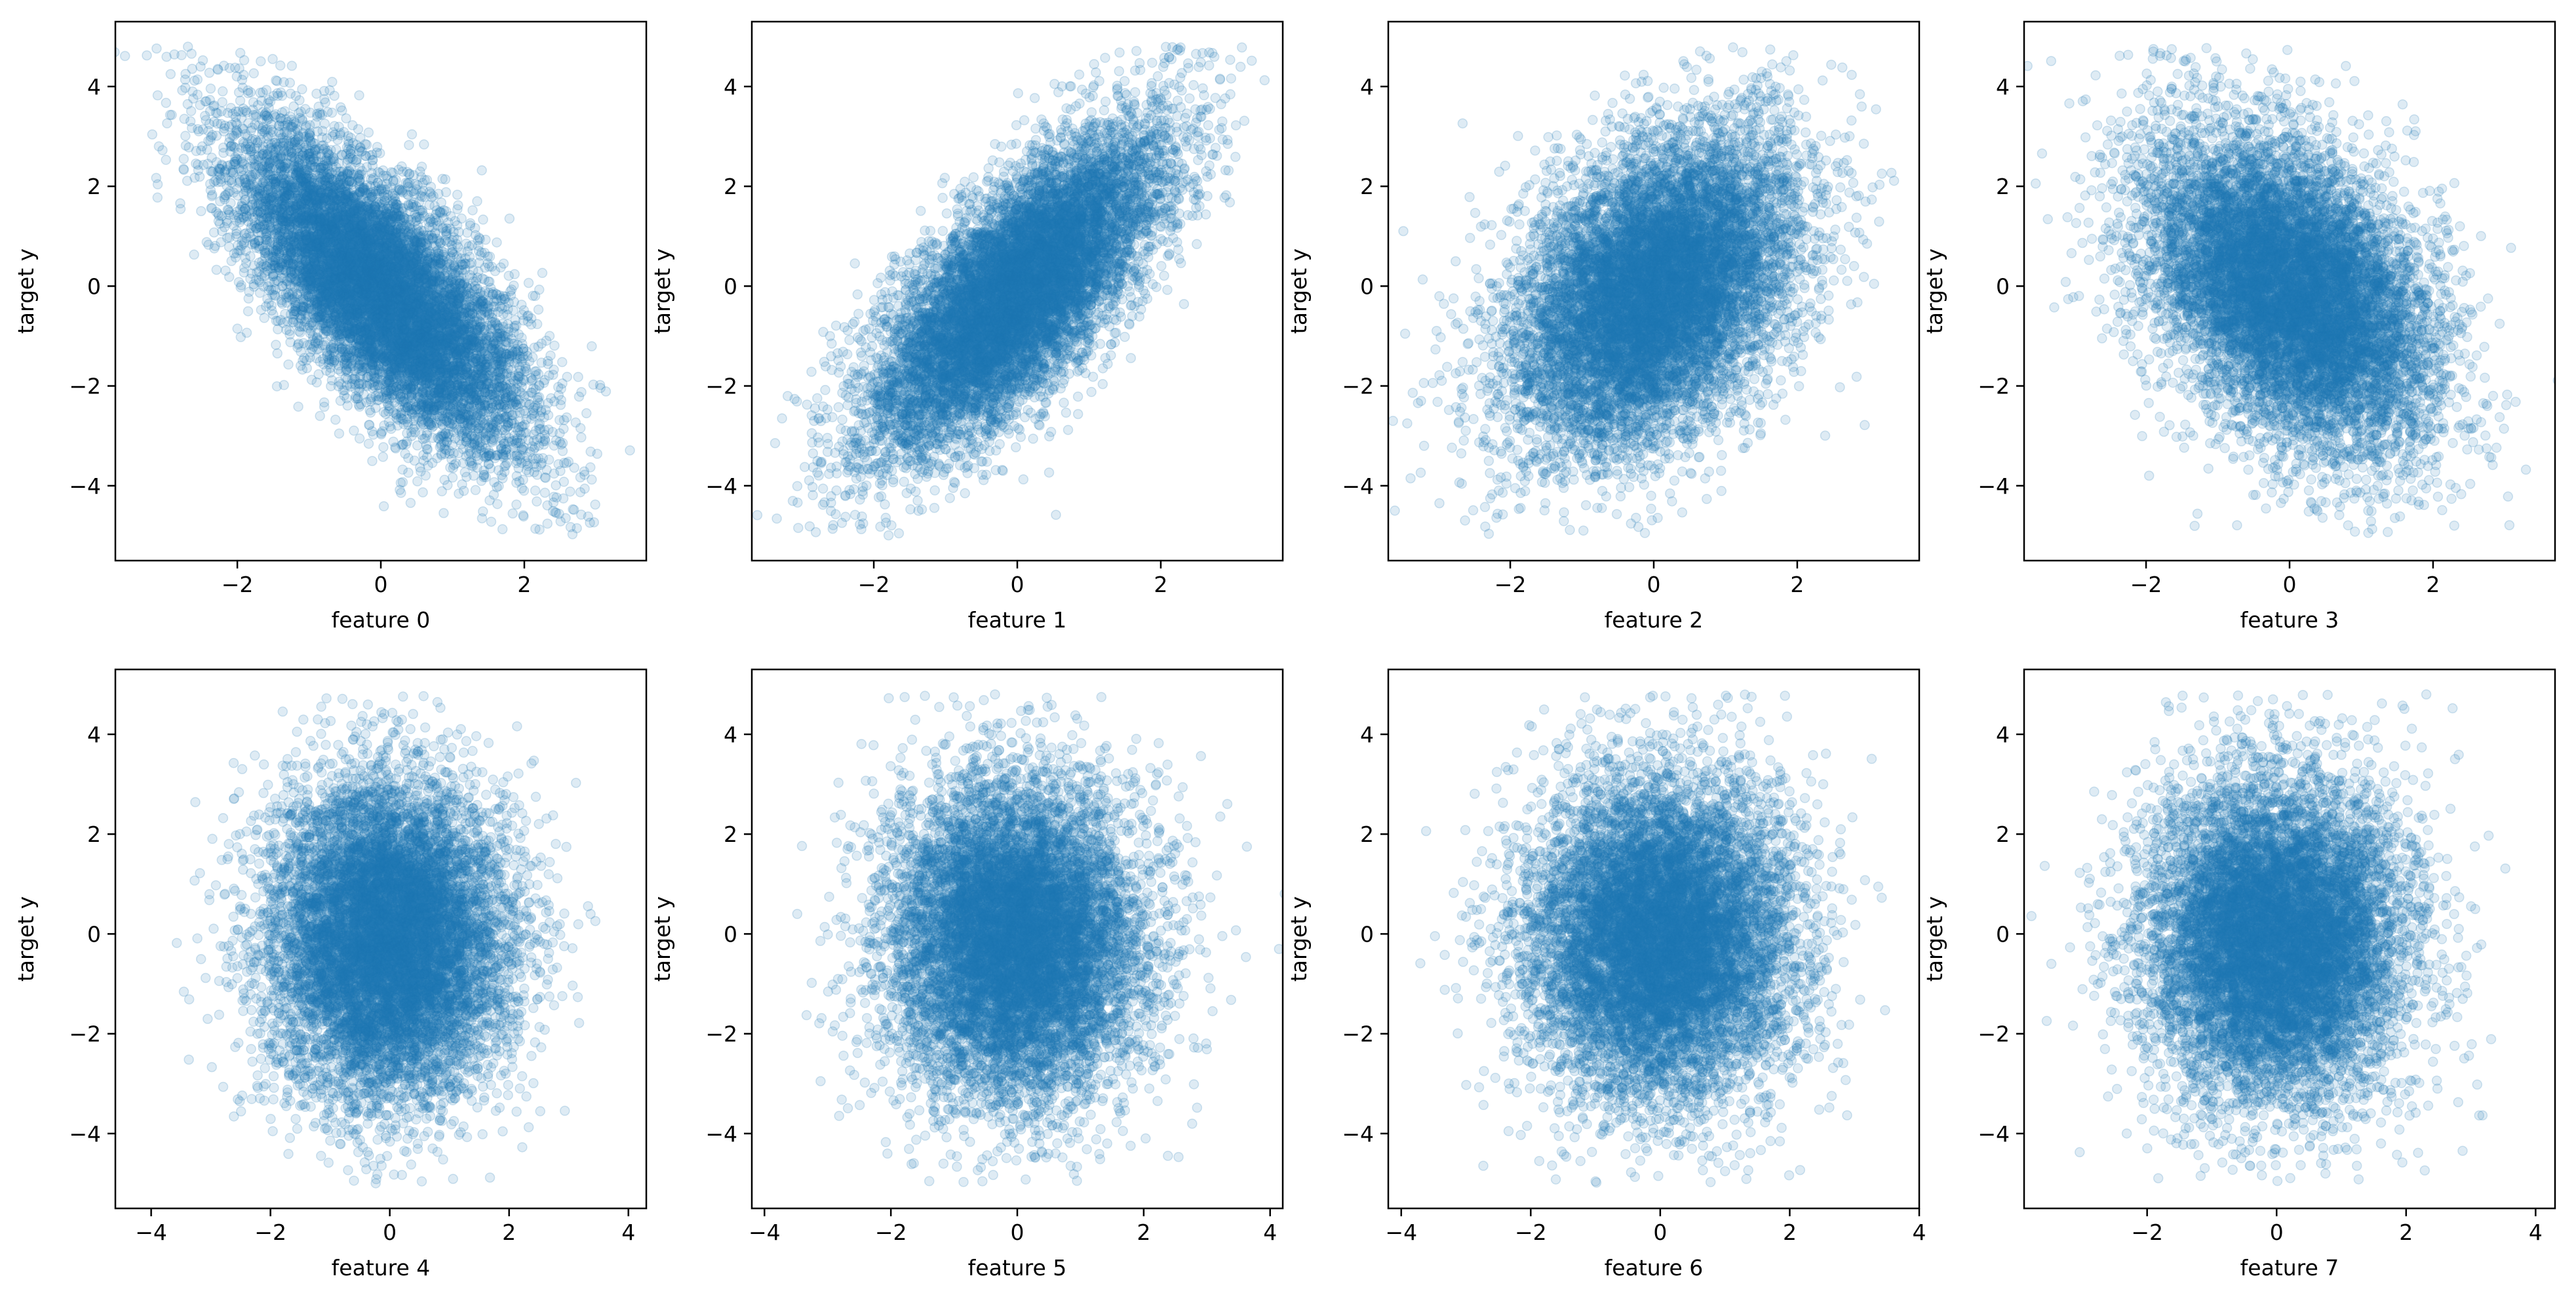 The width and height of the screenshot is (2576, 1312). Describe the element at coordinates (372, 290) in the screenshot. I see `scatter-points` at that location.